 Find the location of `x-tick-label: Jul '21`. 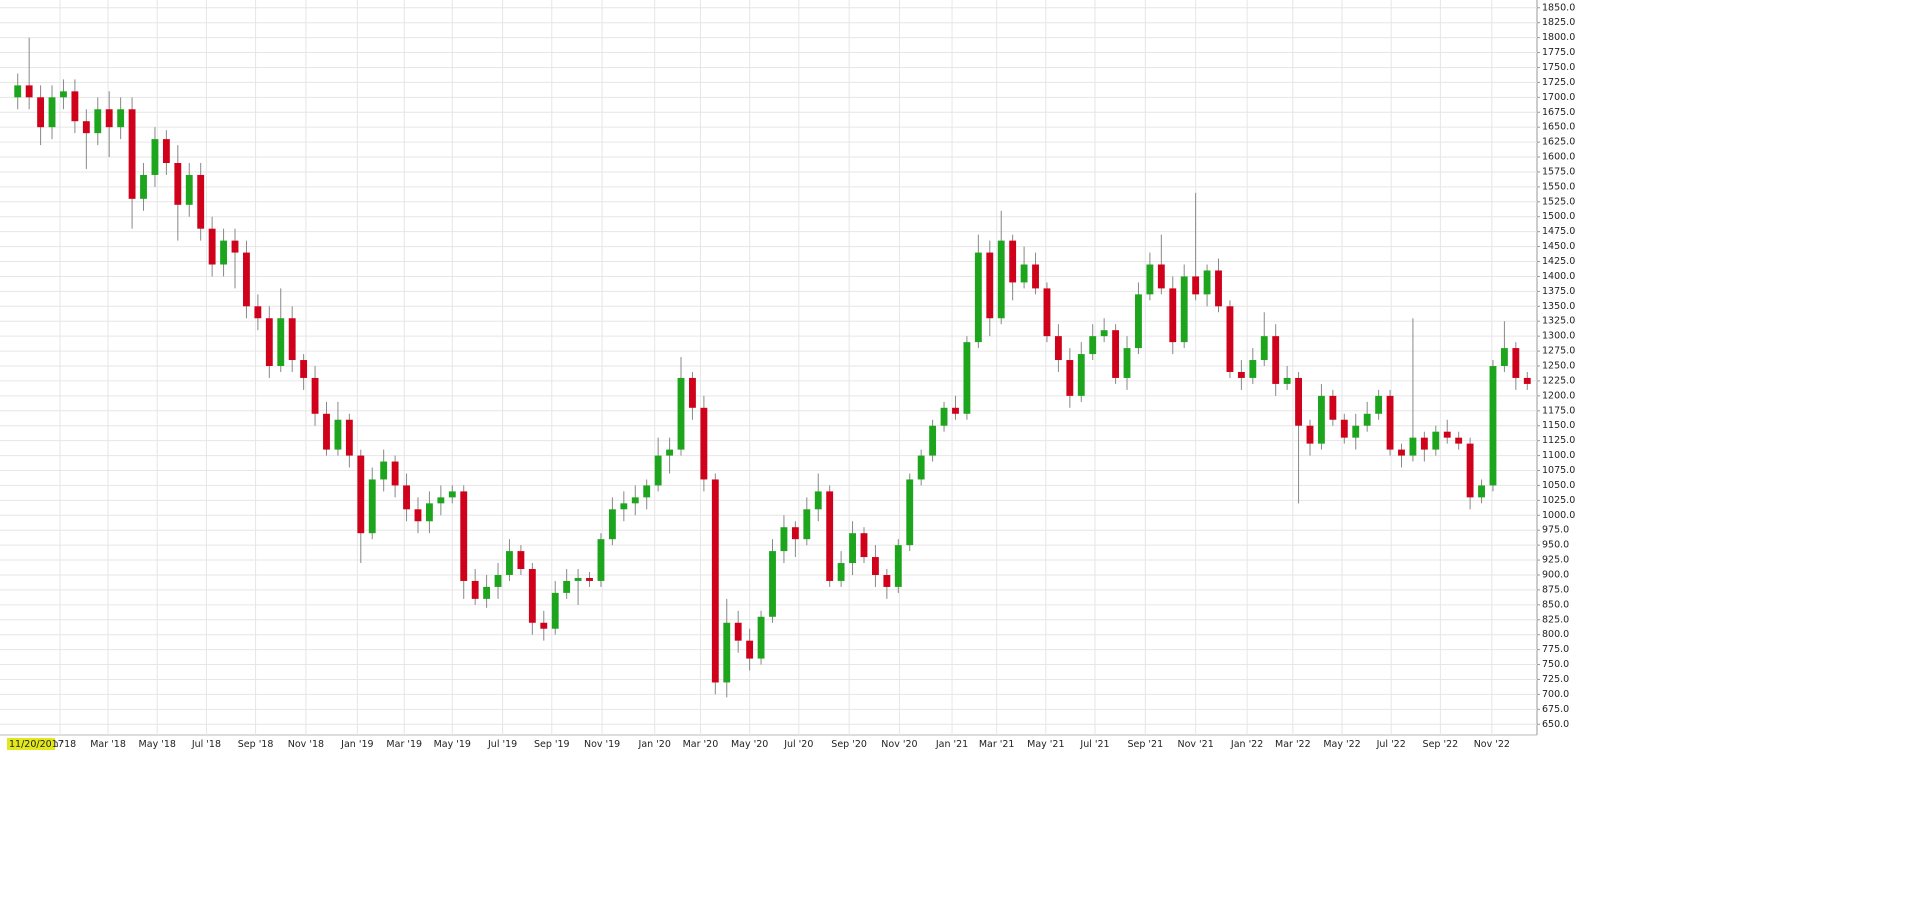

x-tick-label: Jul '21 is located at coordinates (1094, 744).